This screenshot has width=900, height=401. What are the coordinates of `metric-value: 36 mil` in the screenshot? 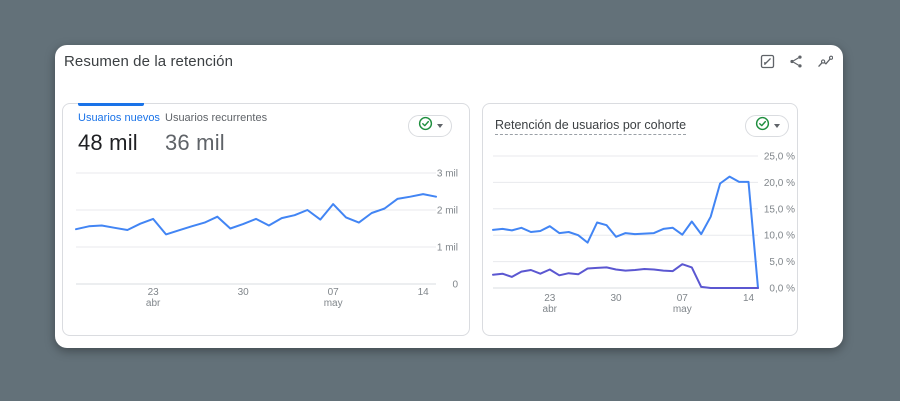 It's located at (195, 142).